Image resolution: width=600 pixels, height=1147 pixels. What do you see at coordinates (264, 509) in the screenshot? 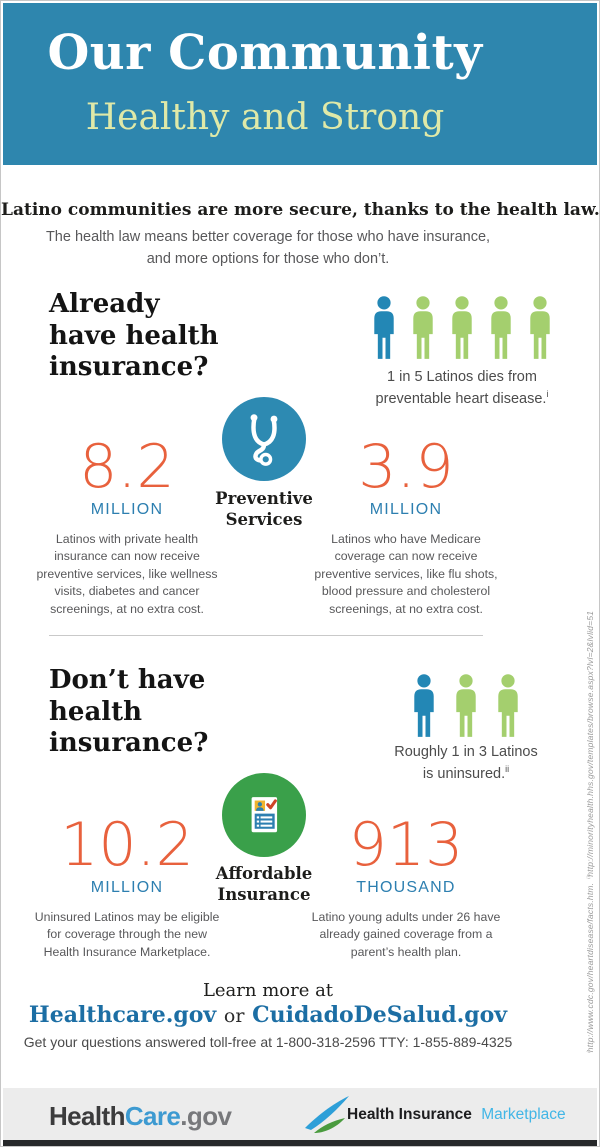
I see `preventive-services-label: Preventive Services` at bounding box center [264, 509].